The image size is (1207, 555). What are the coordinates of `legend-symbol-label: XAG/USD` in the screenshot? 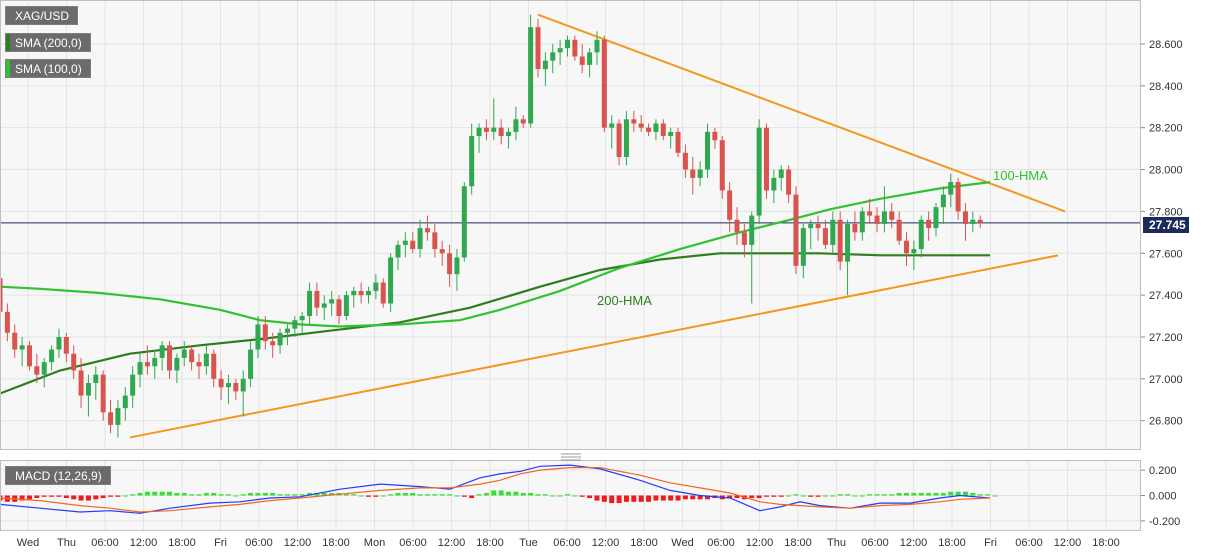 It's located at (42, 16).